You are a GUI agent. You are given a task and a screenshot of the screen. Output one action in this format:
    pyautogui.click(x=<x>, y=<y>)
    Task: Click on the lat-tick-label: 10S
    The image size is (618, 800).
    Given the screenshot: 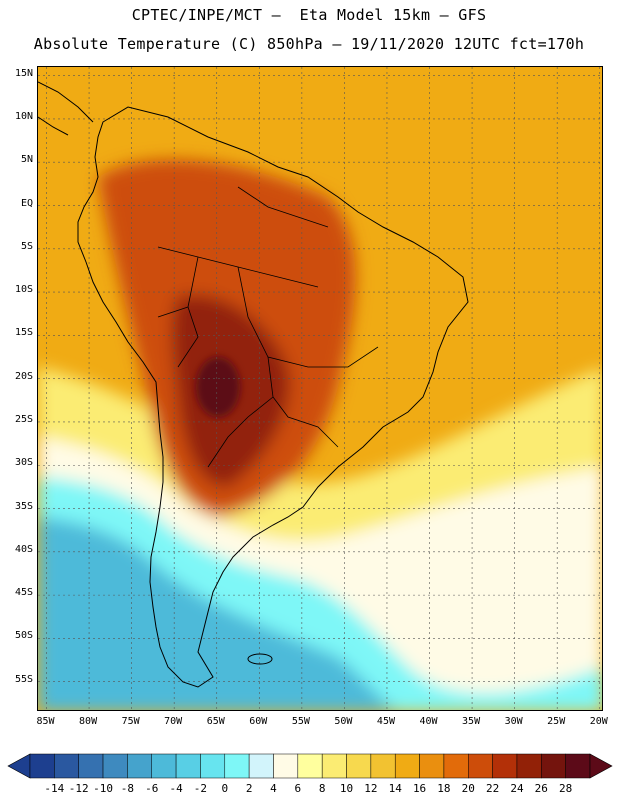 What is the action you would take?
    pyautogui.click(x=23, y=290)
    